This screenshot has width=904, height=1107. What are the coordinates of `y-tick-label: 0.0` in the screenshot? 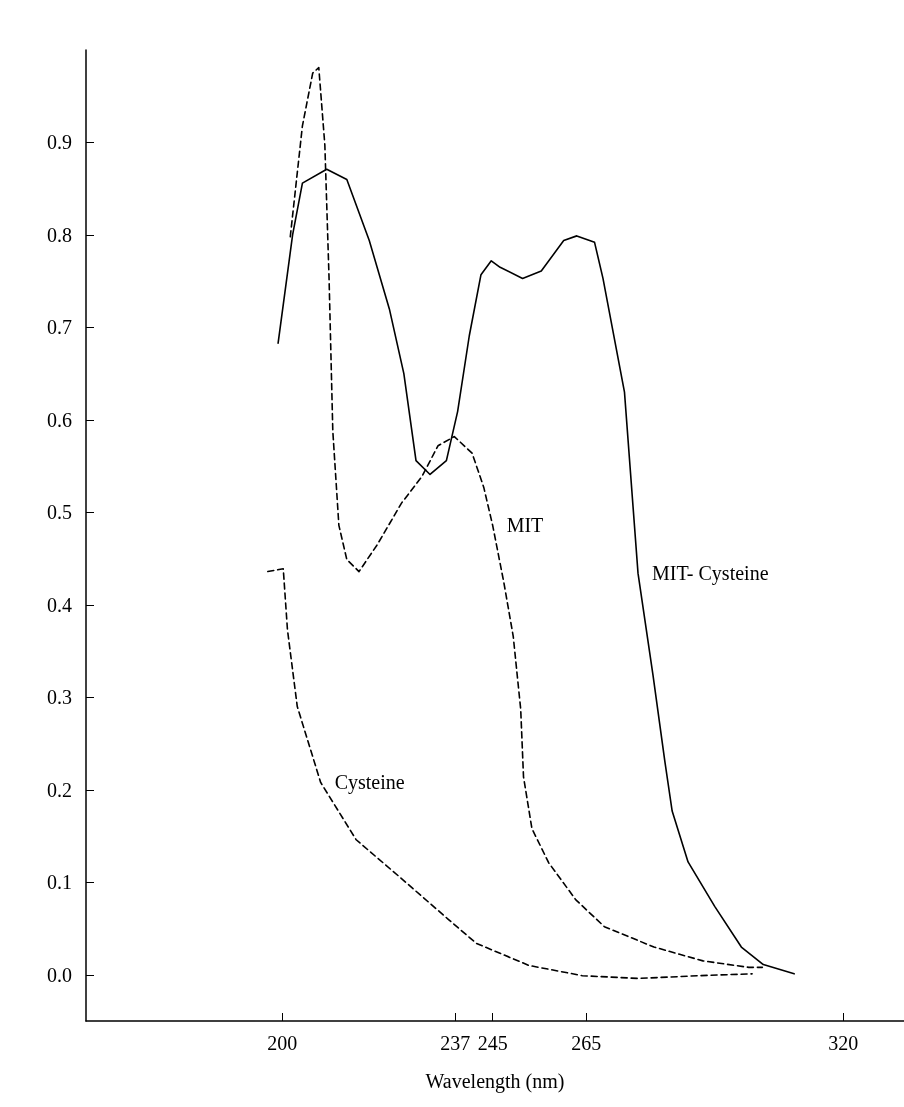 It's located at (59, 974).